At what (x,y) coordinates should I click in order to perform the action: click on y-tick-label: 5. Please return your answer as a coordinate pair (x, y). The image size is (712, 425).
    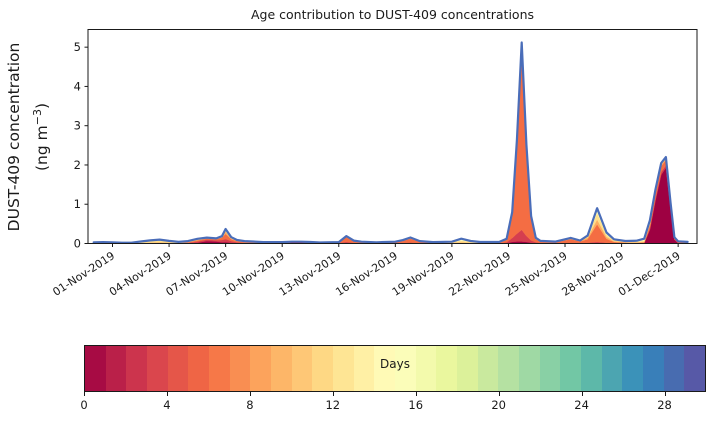
    Looking at the image, I should click on (77, 47).